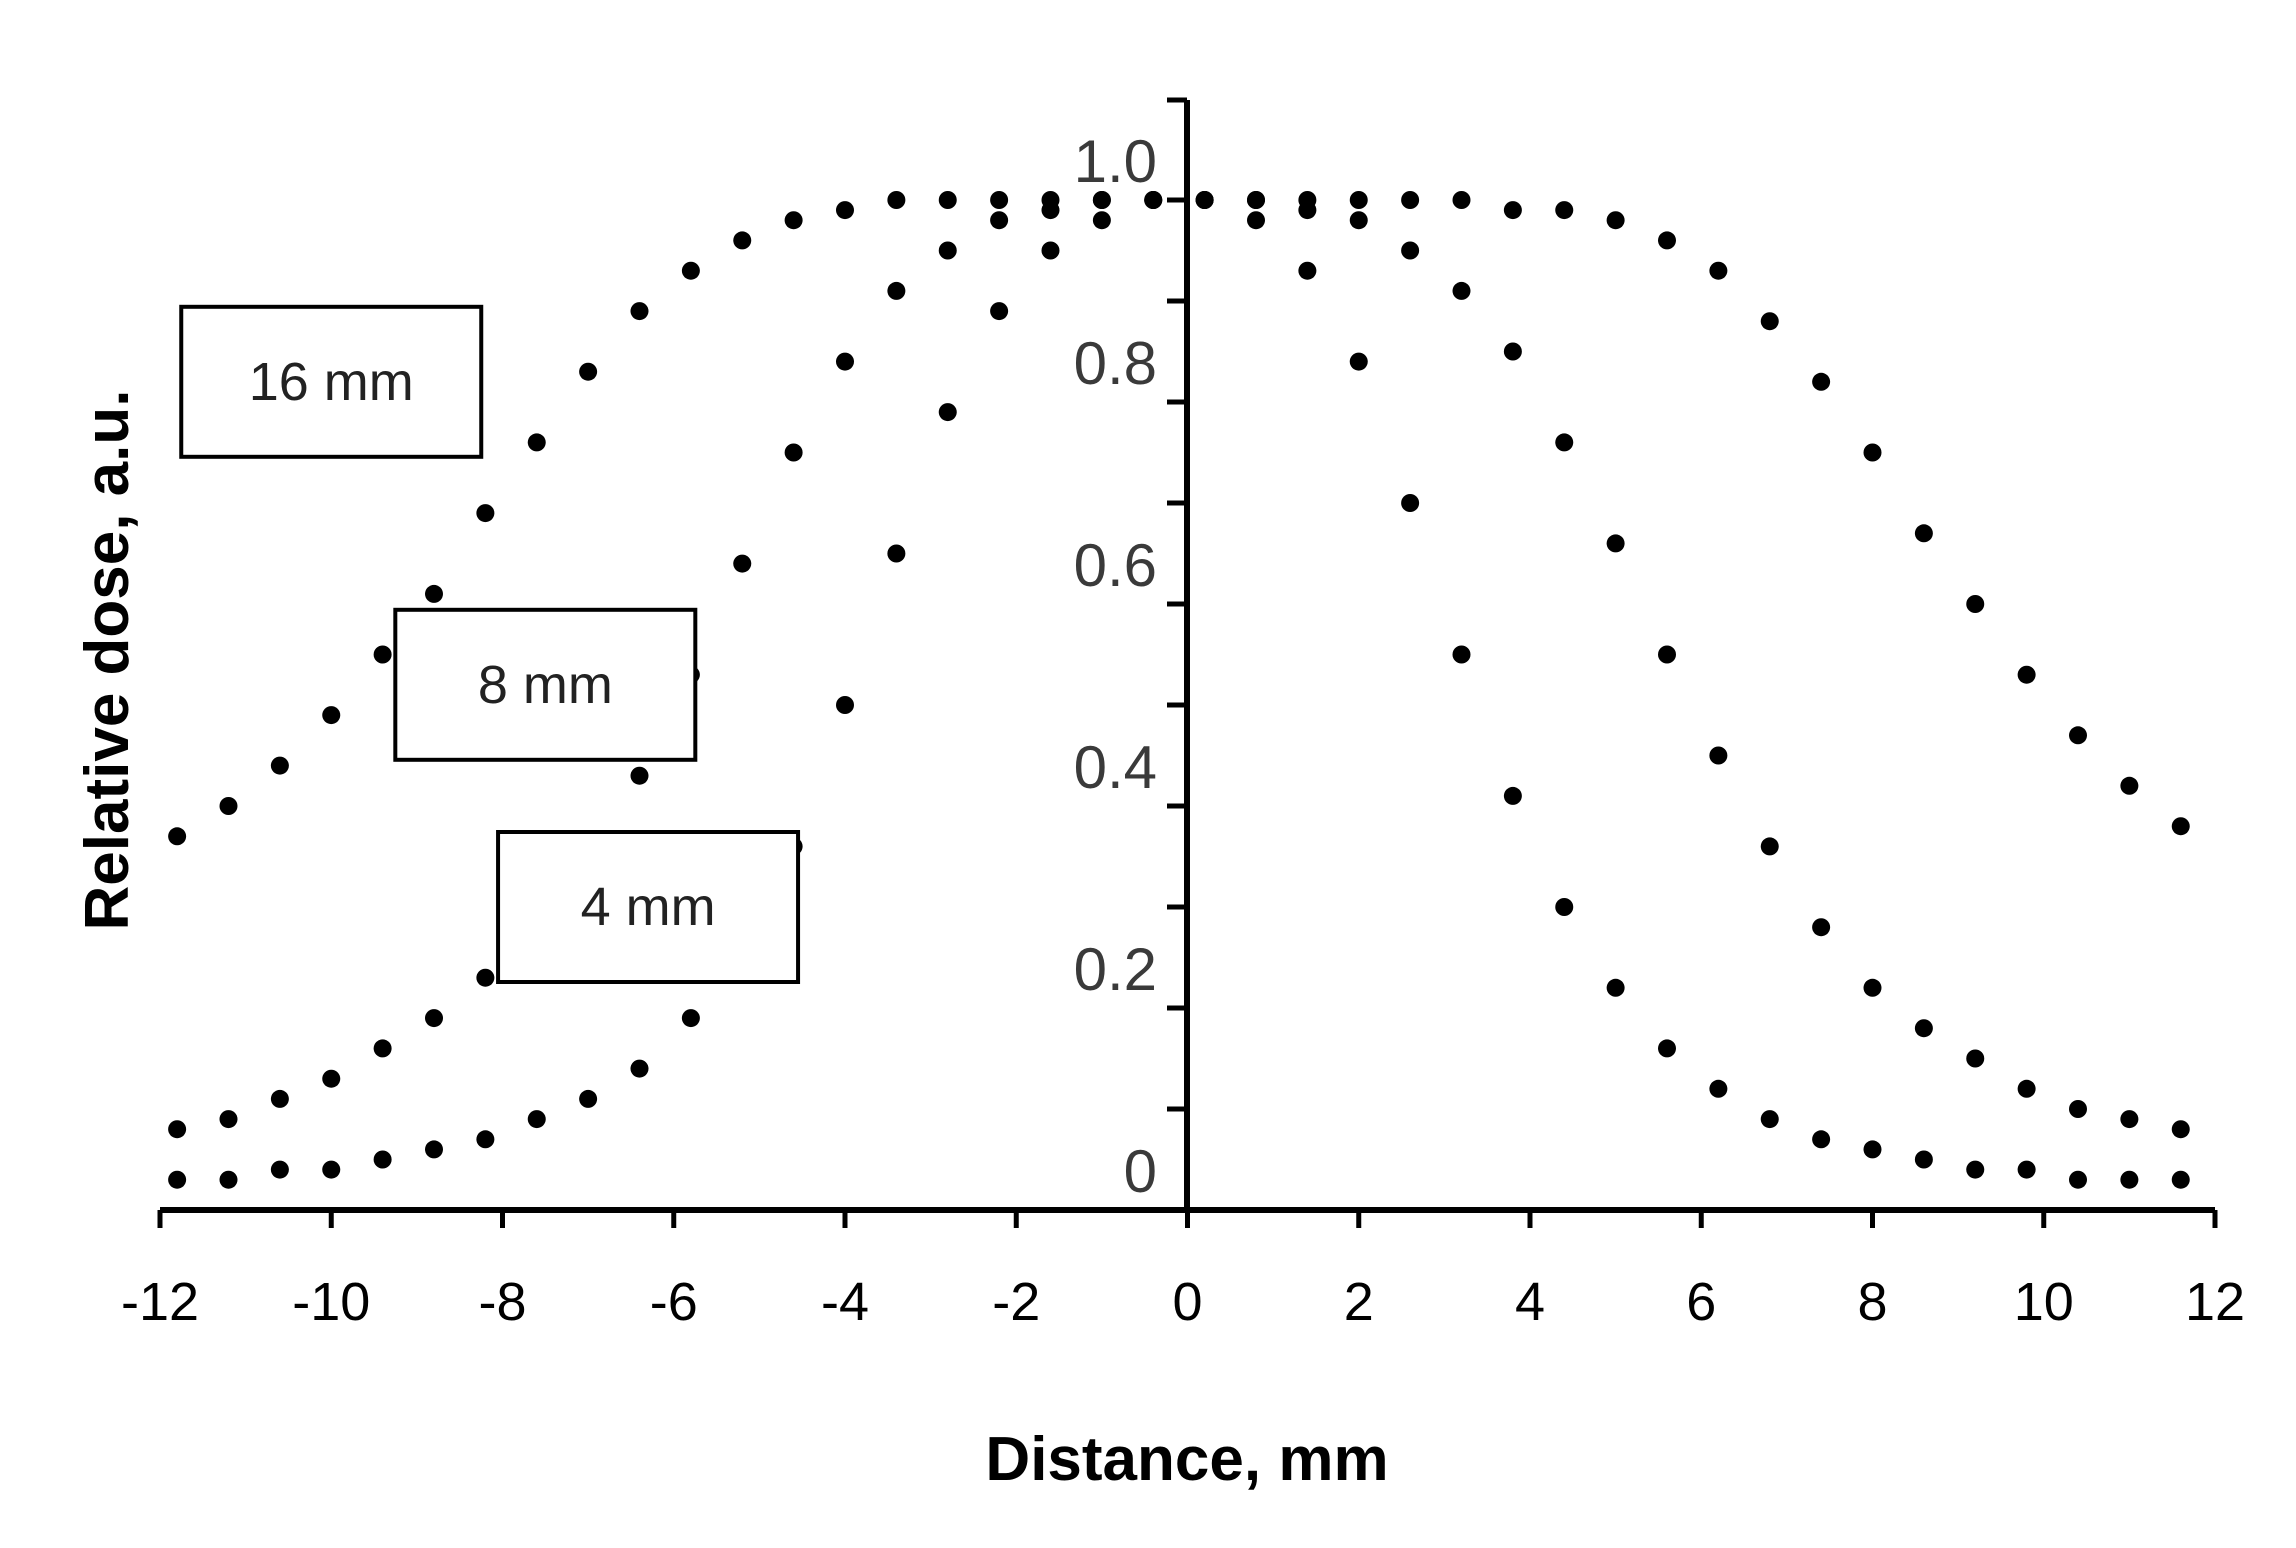 Image resolution: width=2296 pixels, height=1548 pixels. I want to click on x-tick-label: -6, so click(674, 1302).